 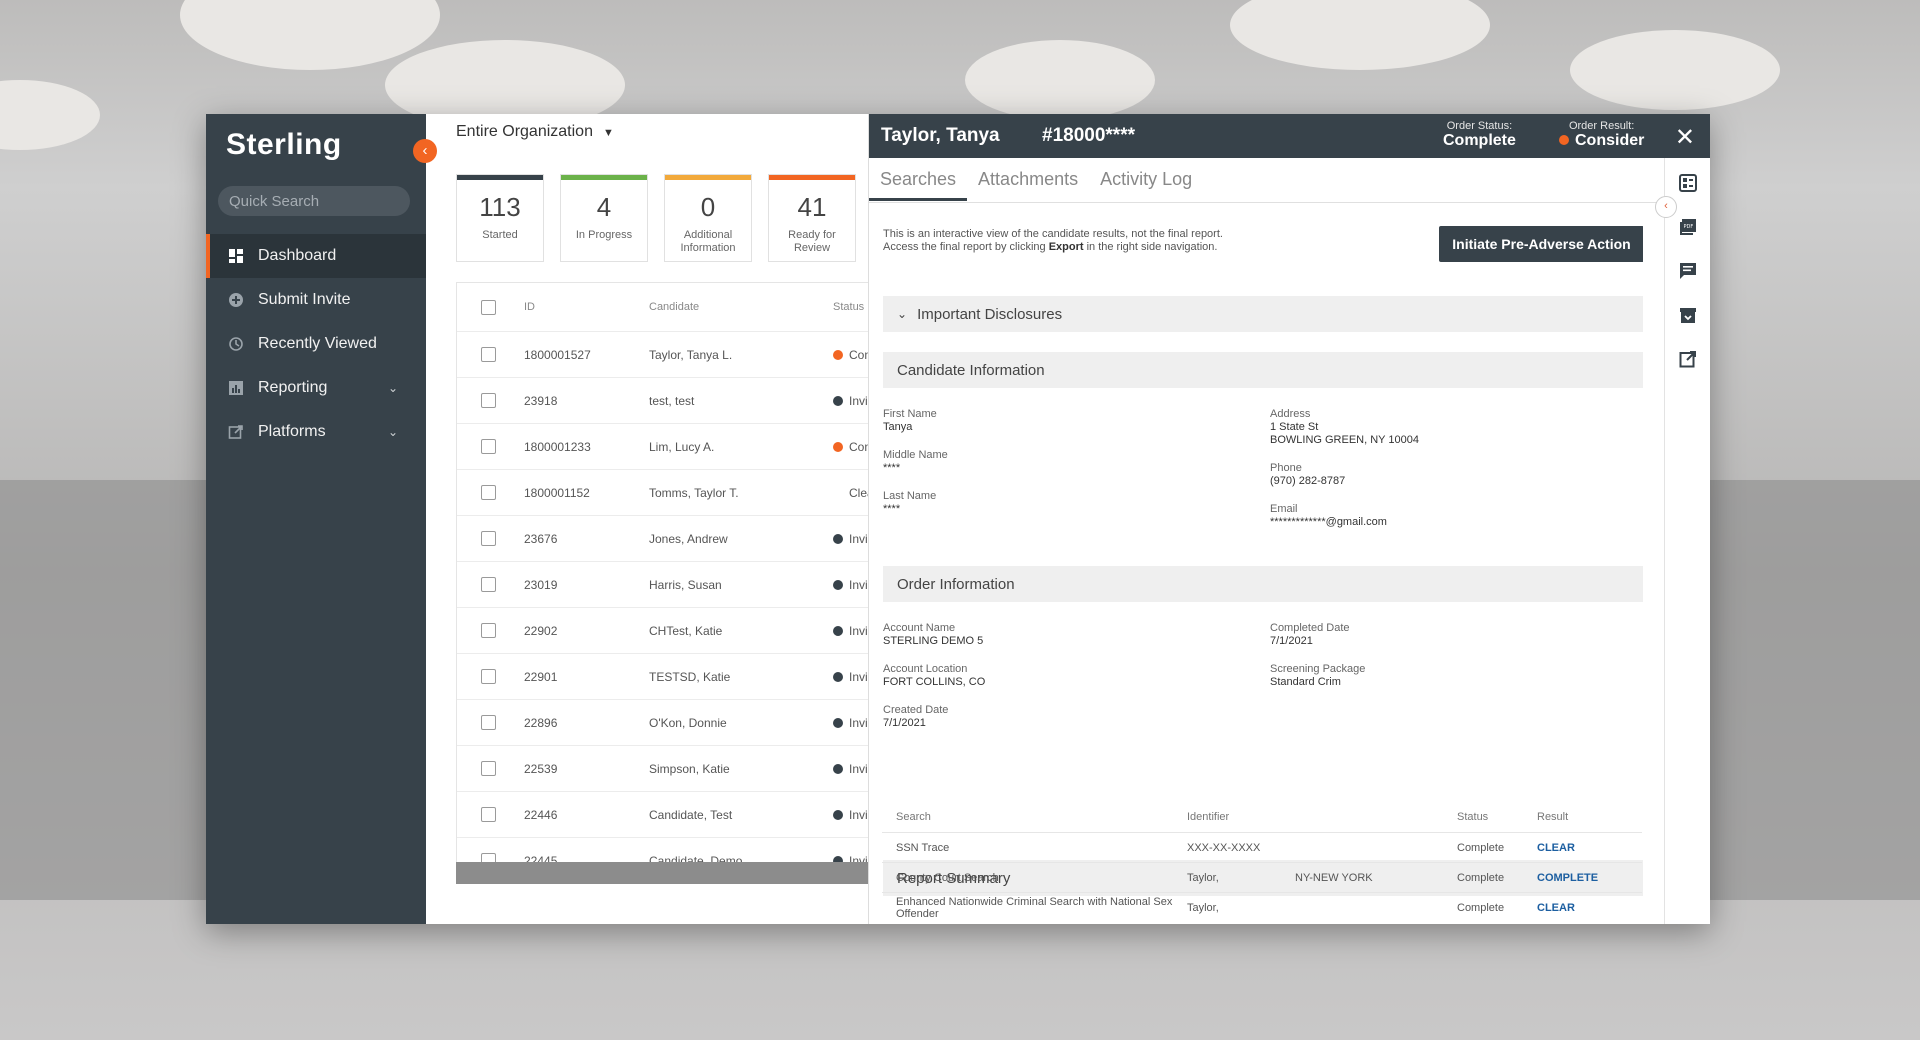 I want to click on sidebar-item-reporting: Reporting ⌄, so click(x=316, y=388).